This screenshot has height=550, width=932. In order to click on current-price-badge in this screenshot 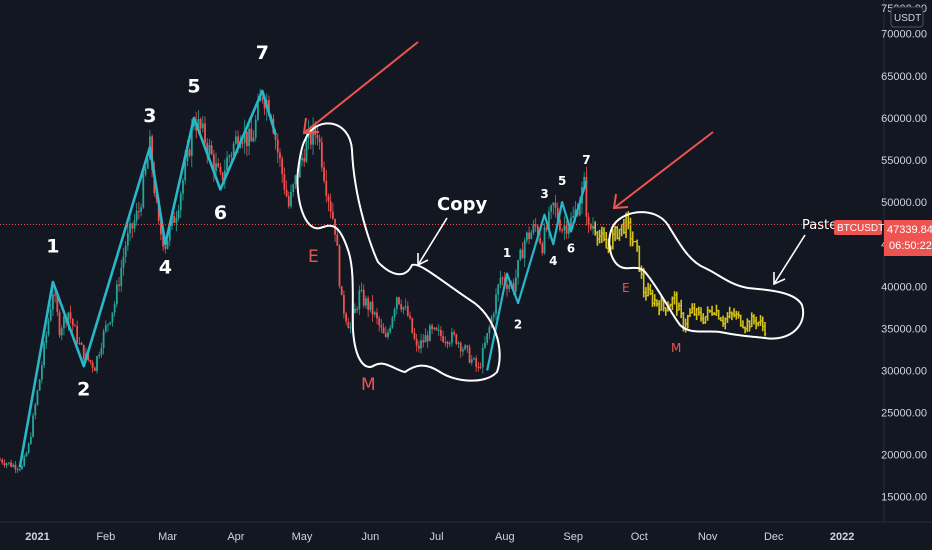, I will do `click(908, 238)`.